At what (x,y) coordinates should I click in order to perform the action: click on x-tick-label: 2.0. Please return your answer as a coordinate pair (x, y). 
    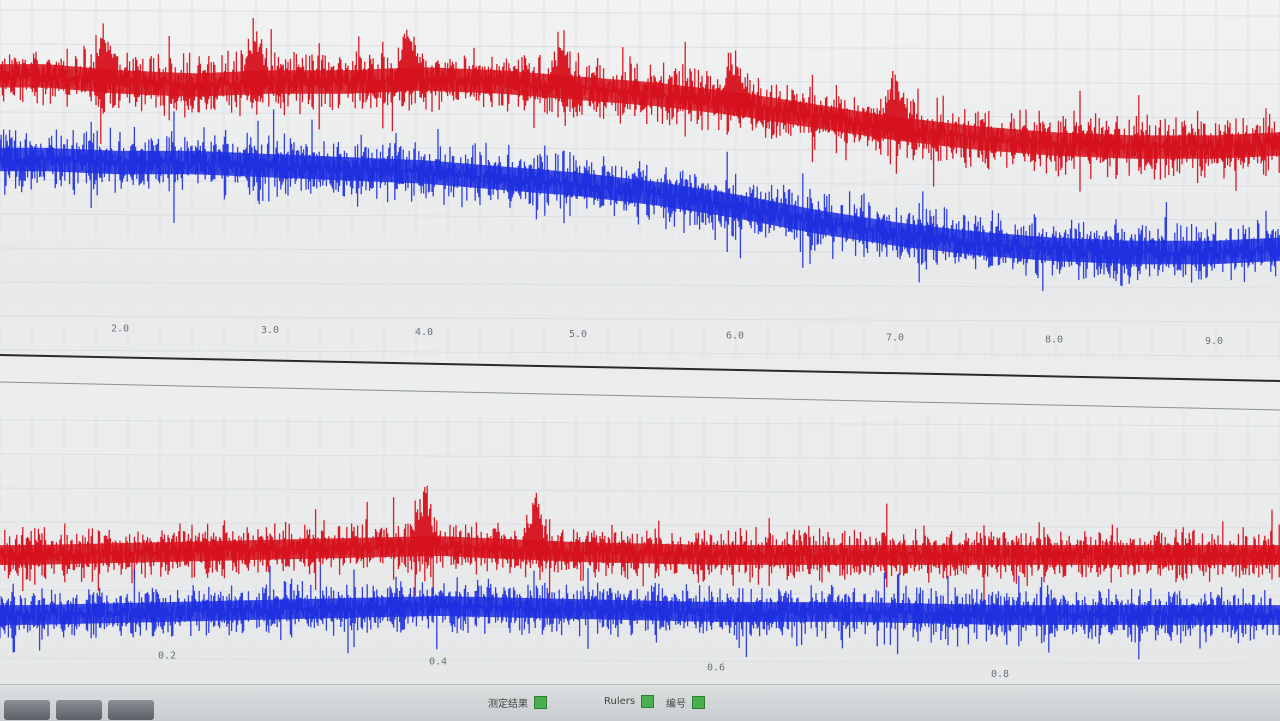
    Looking at the image, I should click on (120, 328).